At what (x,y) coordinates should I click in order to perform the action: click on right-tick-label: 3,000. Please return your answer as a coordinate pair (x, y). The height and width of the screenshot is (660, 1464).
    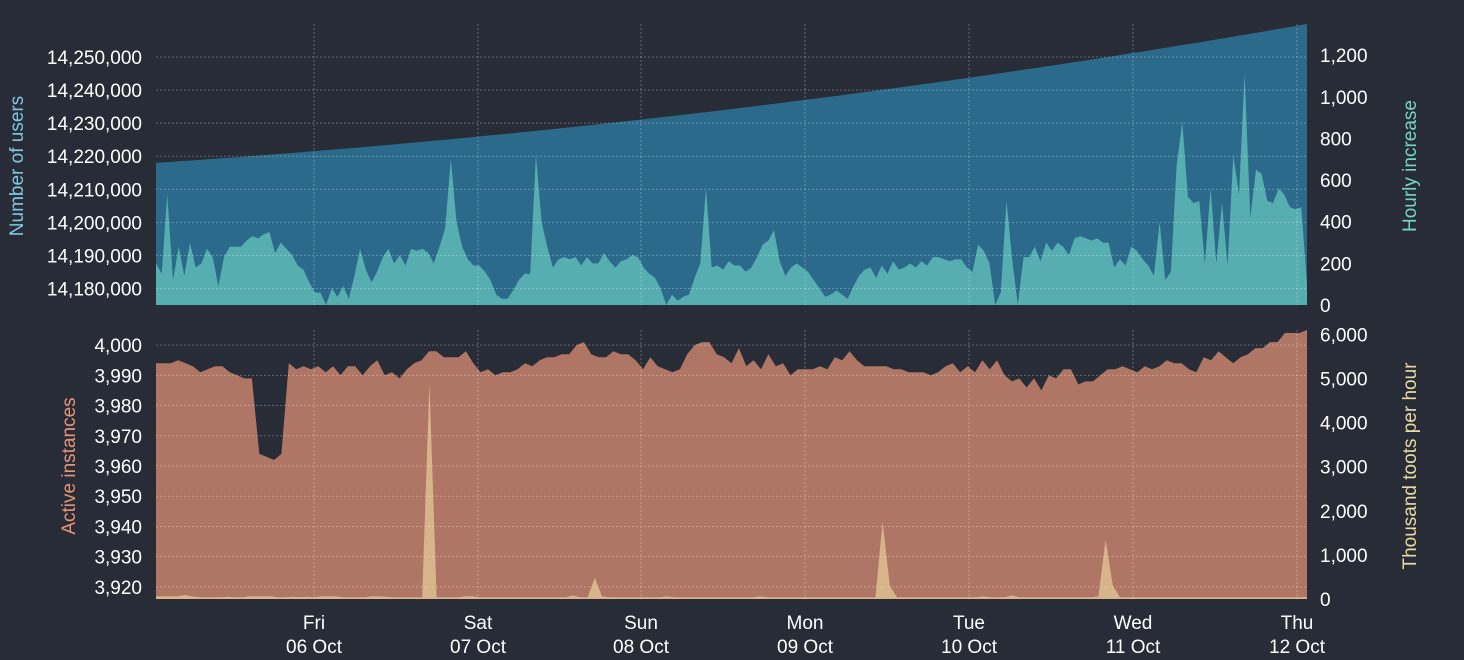
    Looking at the image, I should click on (1344, 468).